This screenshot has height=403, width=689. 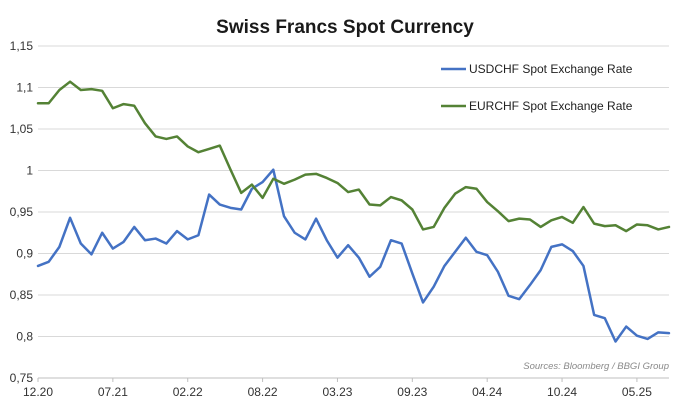 I want to click on x-tick-label: 08.22, so click(x=263, y=392).